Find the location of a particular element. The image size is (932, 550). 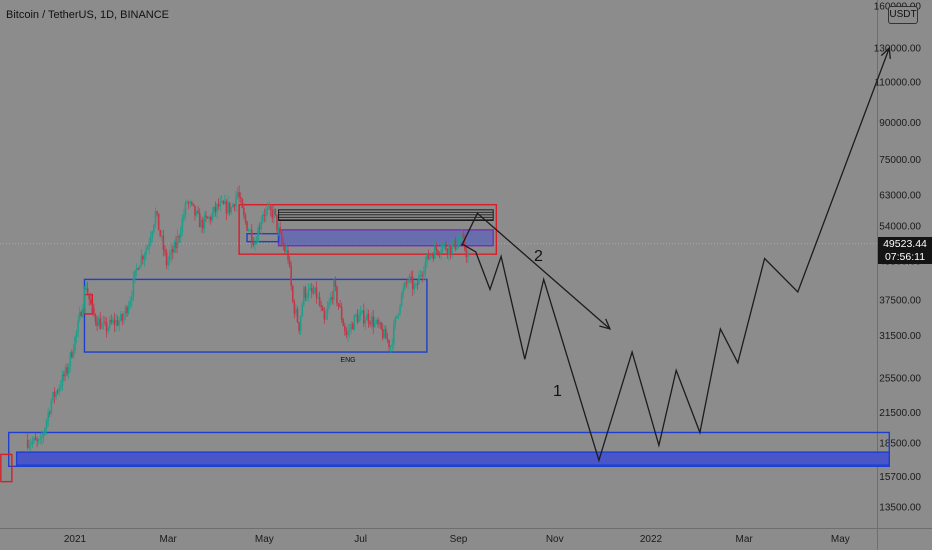

zone-blue-filled is located at coordinates (452, 458).